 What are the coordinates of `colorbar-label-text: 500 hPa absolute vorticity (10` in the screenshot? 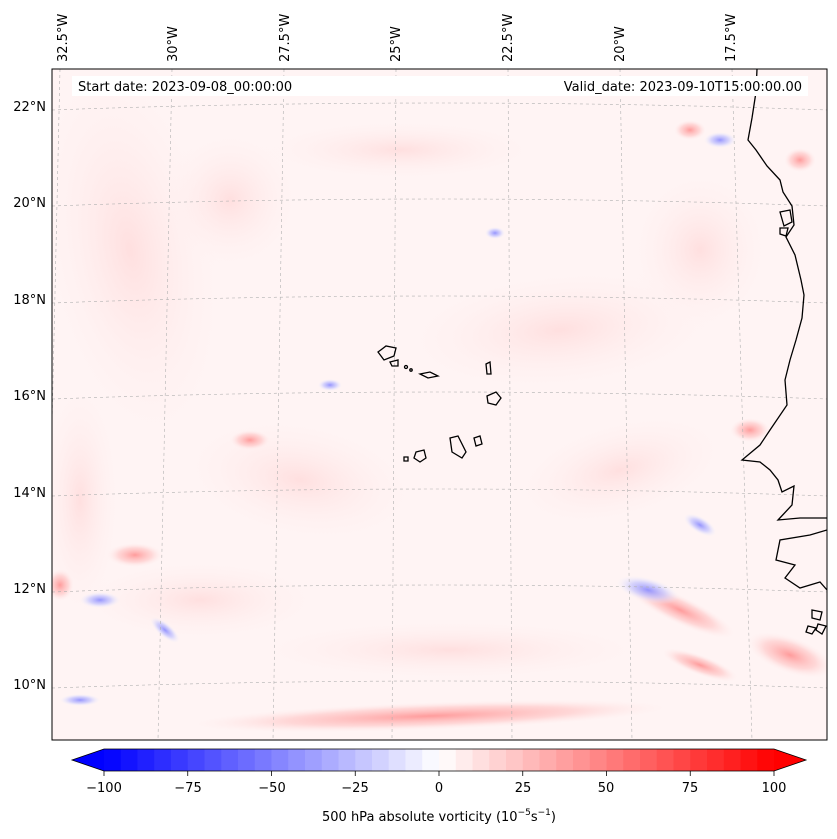 It's located at (420, 817).